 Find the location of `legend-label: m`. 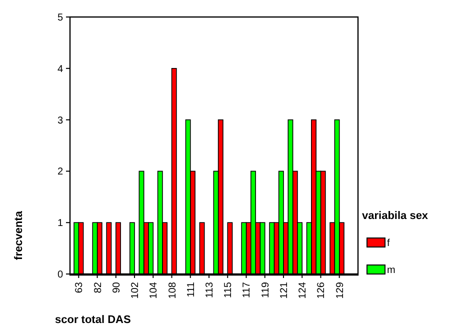

legend-label: m is located at coordinates (391, 270).